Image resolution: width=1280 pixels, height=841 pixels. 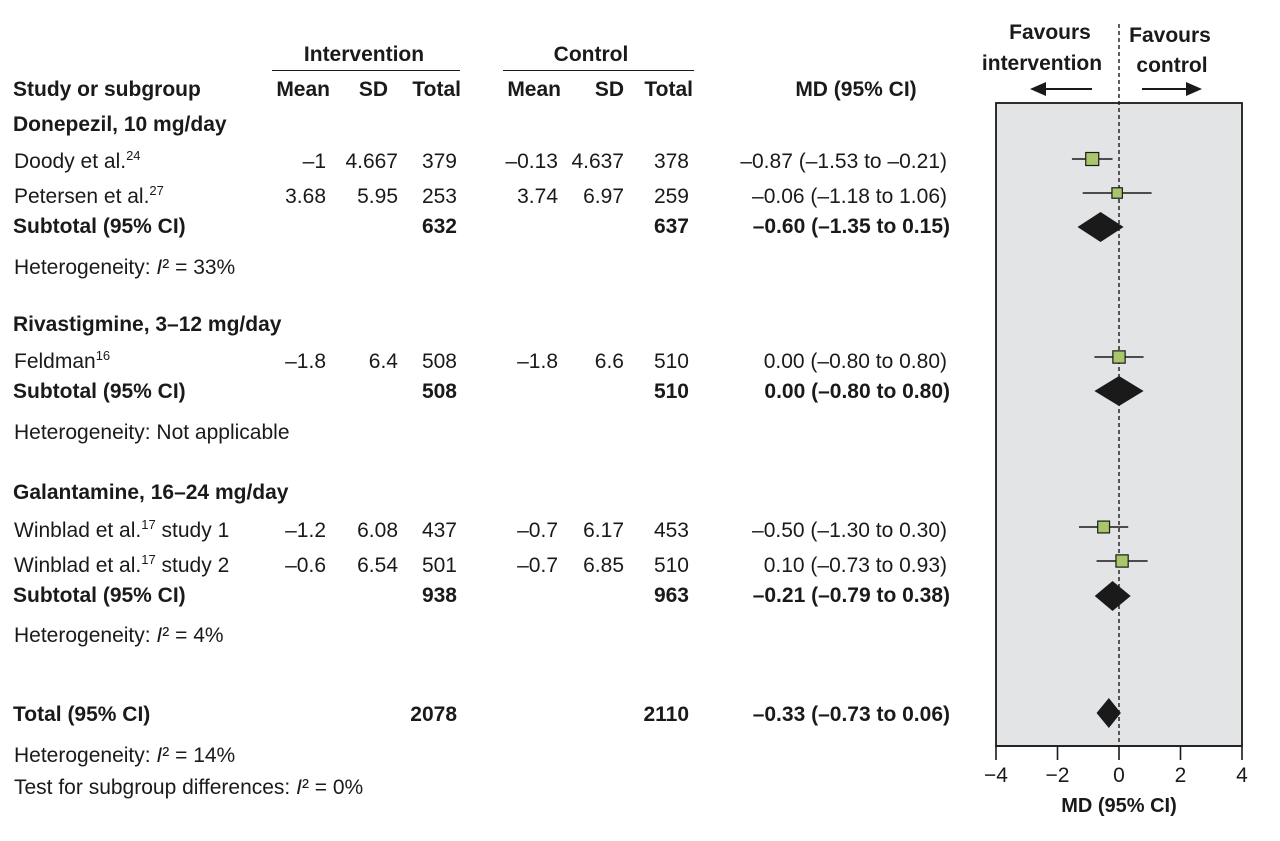 What do you see at coordinates (152, 432) in the screenshot?
I see `heterogeneity-statistic: Heterogeneity: Not applicable` at bounding box center [152, 432].